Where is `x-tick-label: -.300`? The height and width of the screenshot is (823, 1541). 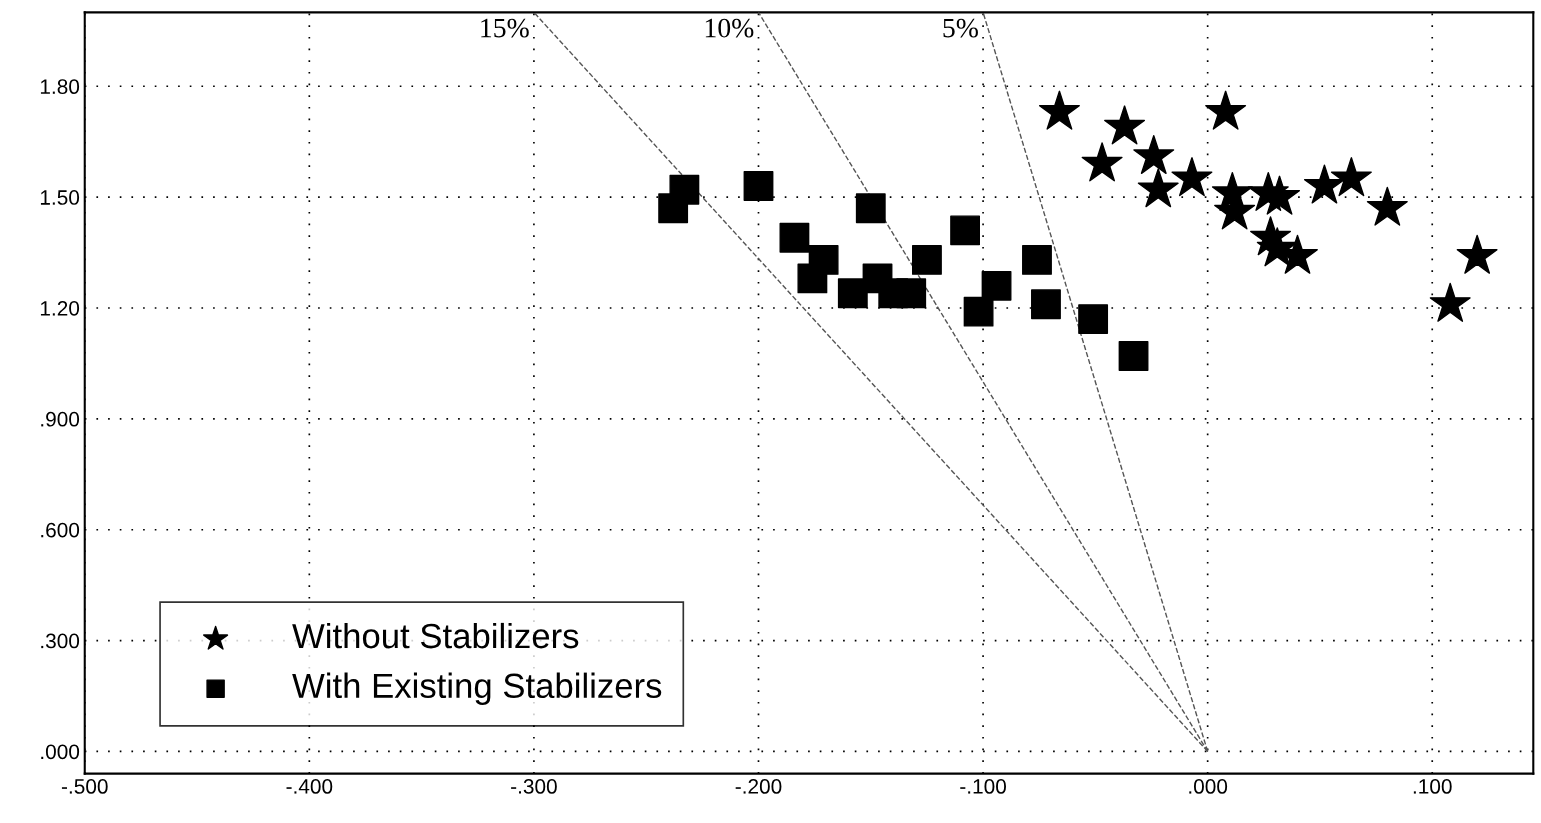
x-tick-label: -.300 is located at coordinates (534, 786).